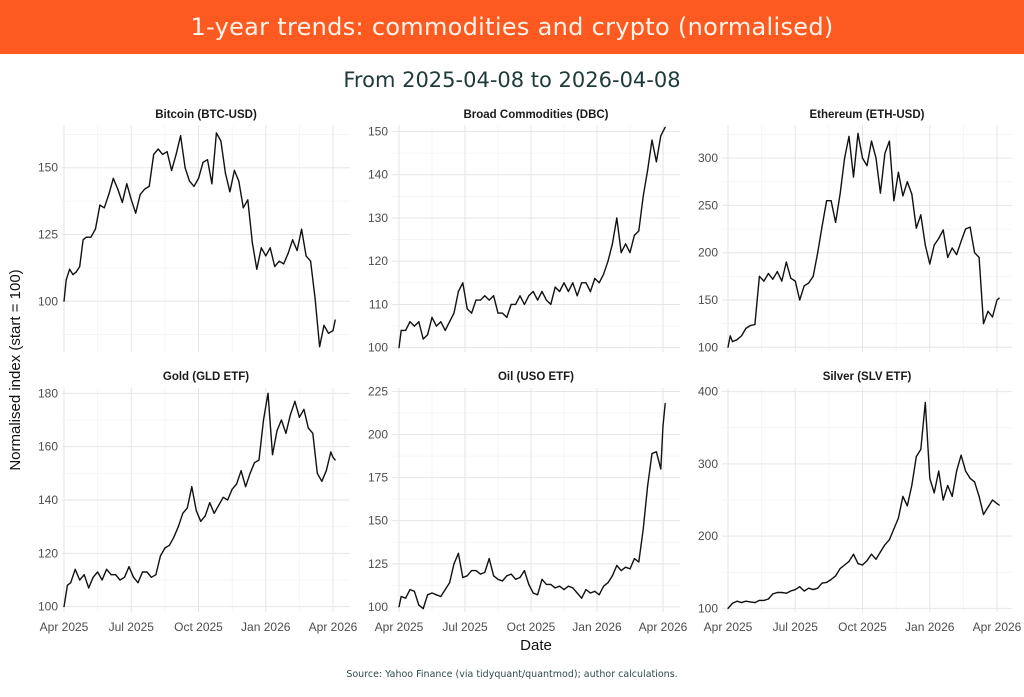 This screenshot has height=697, width=1024. Describe the element at coordinates (378, 348) in the screenshot. I see `y-tick-label: 100` at that location.